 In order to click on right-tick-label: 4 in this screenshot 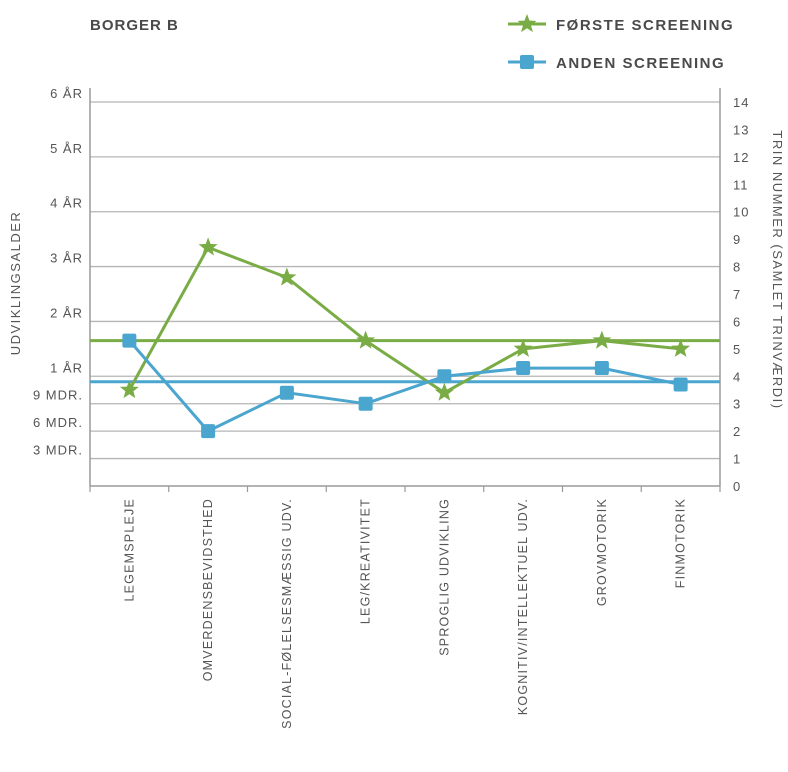, I will do `click(737, 376)`.